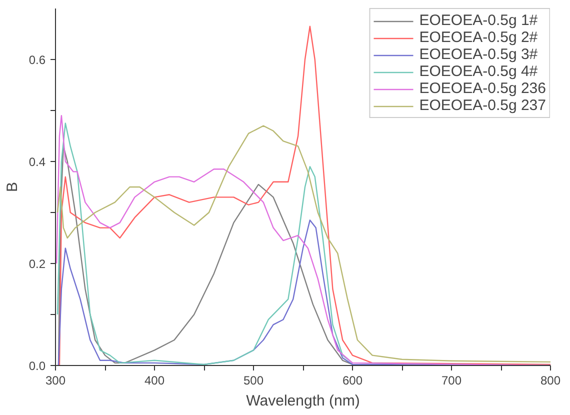 The image size is (570, 415). Describe the element at coordinates (253, 381) in the screenshot. I see `x-tick-label: 500` at that location.